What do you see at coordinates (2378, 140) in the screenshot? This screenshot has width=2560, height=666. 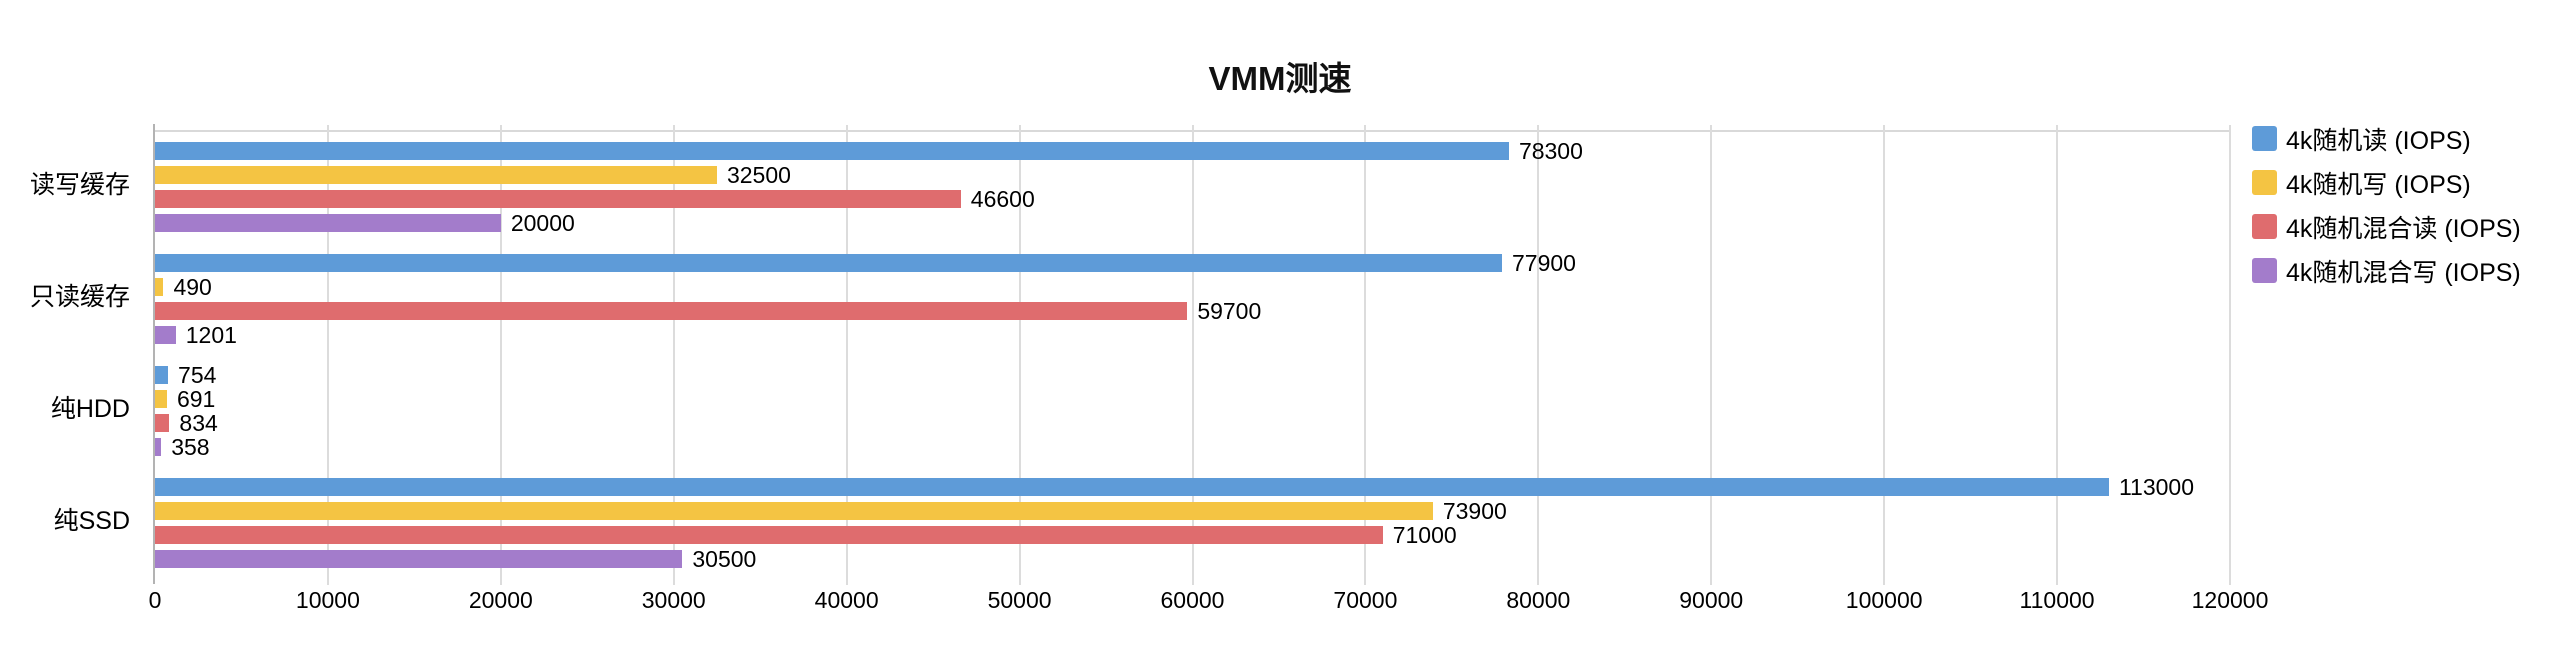 I see `legend-label: 4k随机读 (IOPS)` at bounding box center [2378, 140].